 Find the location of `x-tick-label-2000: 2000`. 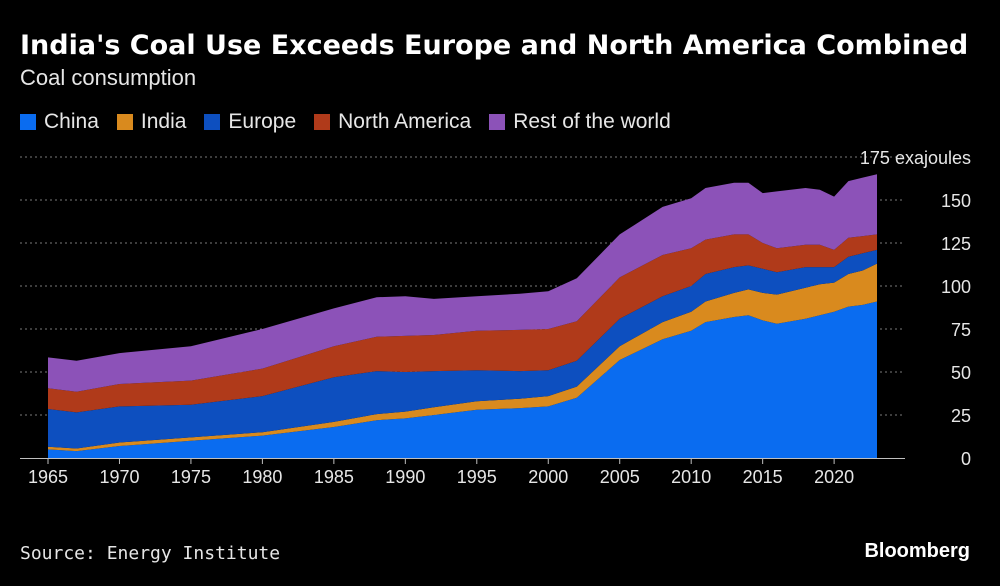

x-tick-label-2000: 2000 is located at coordinates (548, 477).